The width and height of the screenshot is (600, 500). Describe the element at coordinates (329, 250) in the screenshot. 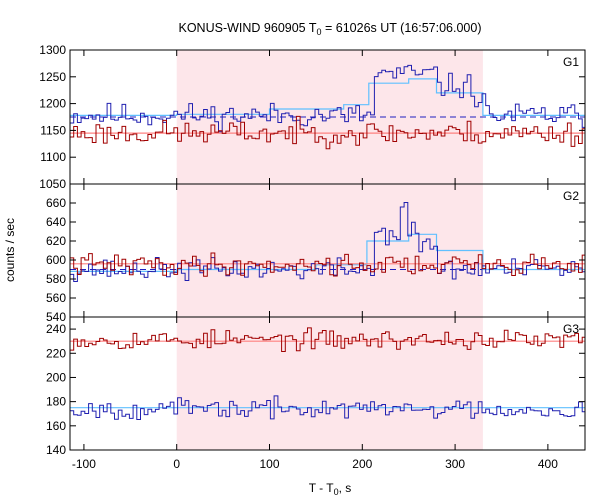

I see `interval-shading` at that location.